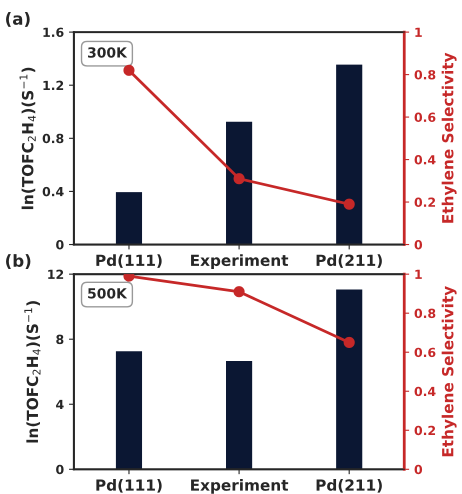  I want to click on y-tick-label: 0.4, so click(53, 191).